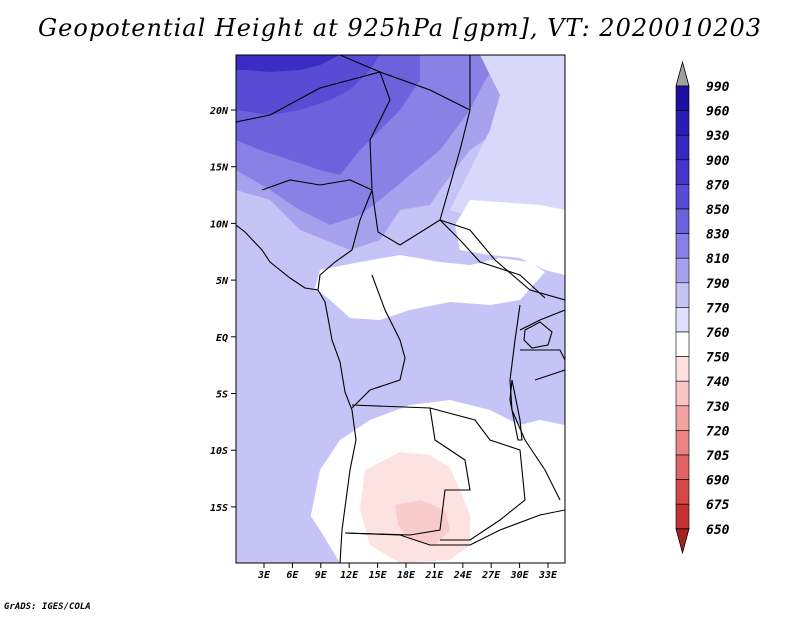 This screenshot has height=618, width=800. Describe the element at coordinates (288, 63) in the screenshot. I see `fill-990-north` at that location.